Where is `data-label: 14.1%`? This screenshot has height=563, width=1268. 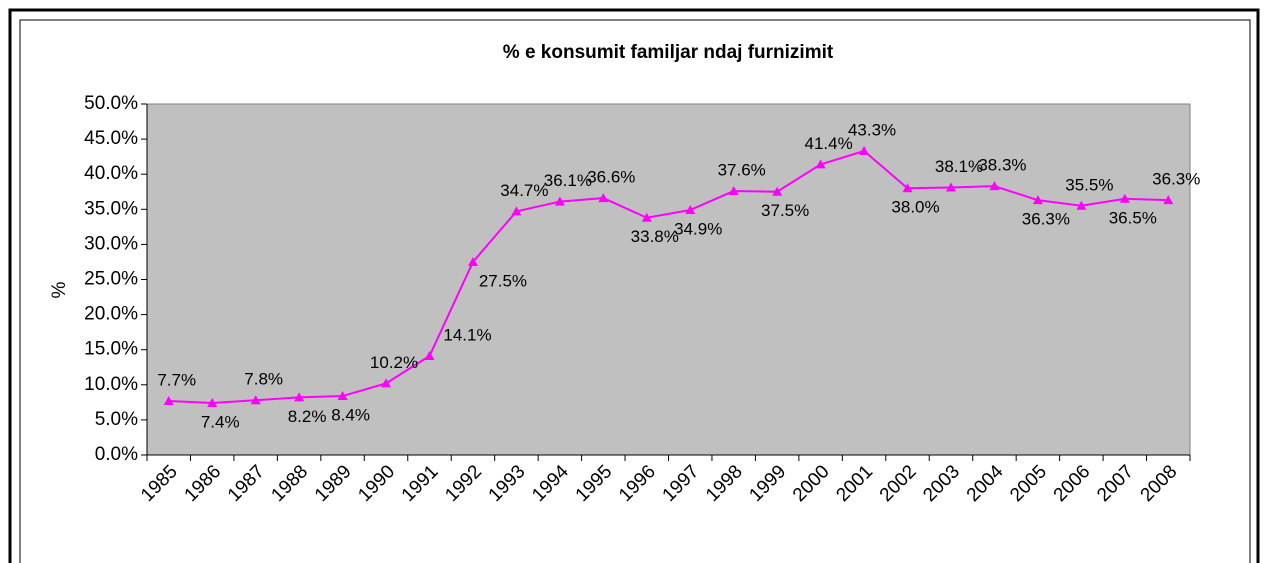 data-label: 14.1% is located at coordinates (467, 335).